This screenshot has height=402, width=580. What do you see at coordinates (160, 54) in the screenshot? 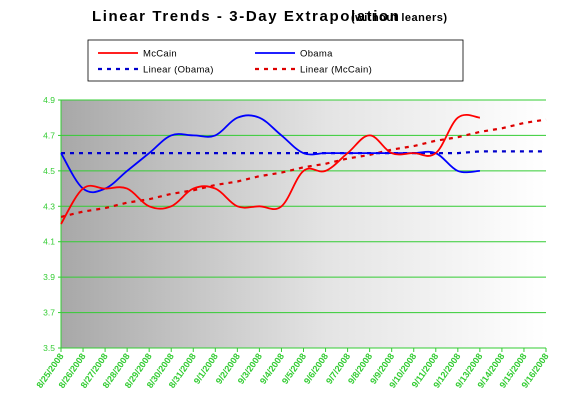
I see `legend-label-mccain: McCain` at bounding box center [160, 54].